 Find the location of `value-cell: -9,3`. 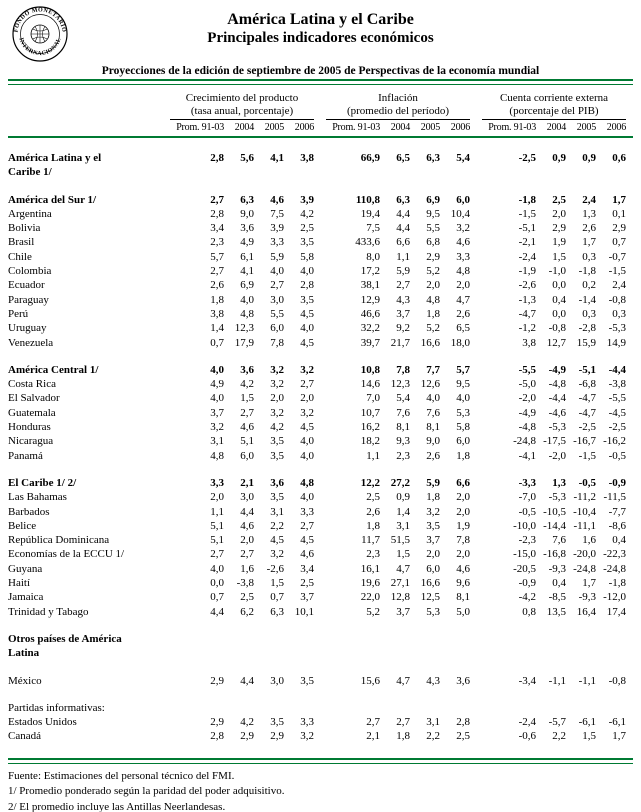

value-cell: -9,3 is located at coordinates (557, 568).